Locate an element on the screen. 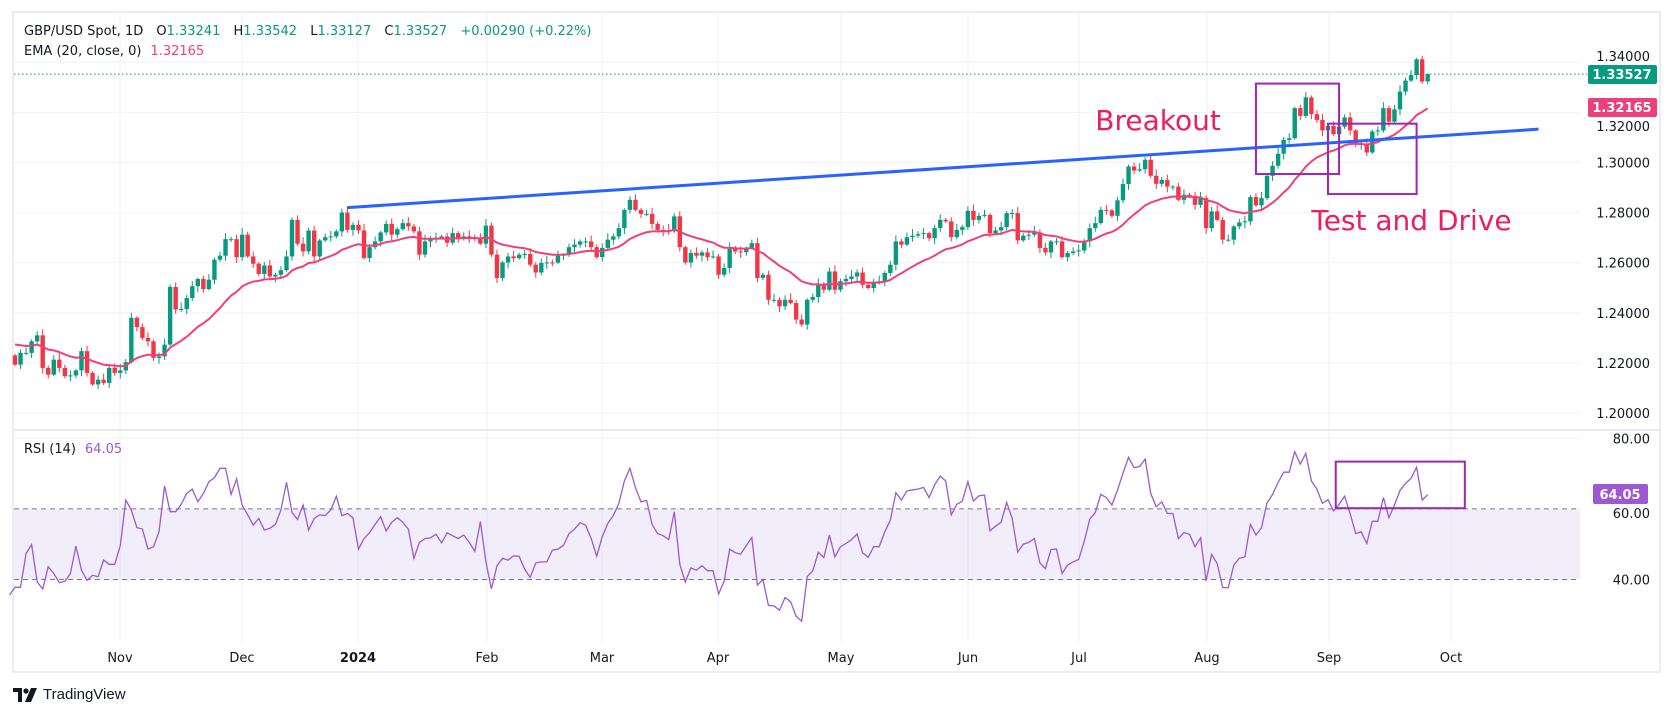 This screenshot has height=718, width=1675. annotation-text: Test and Drive is located at coordinates (1410, 220).